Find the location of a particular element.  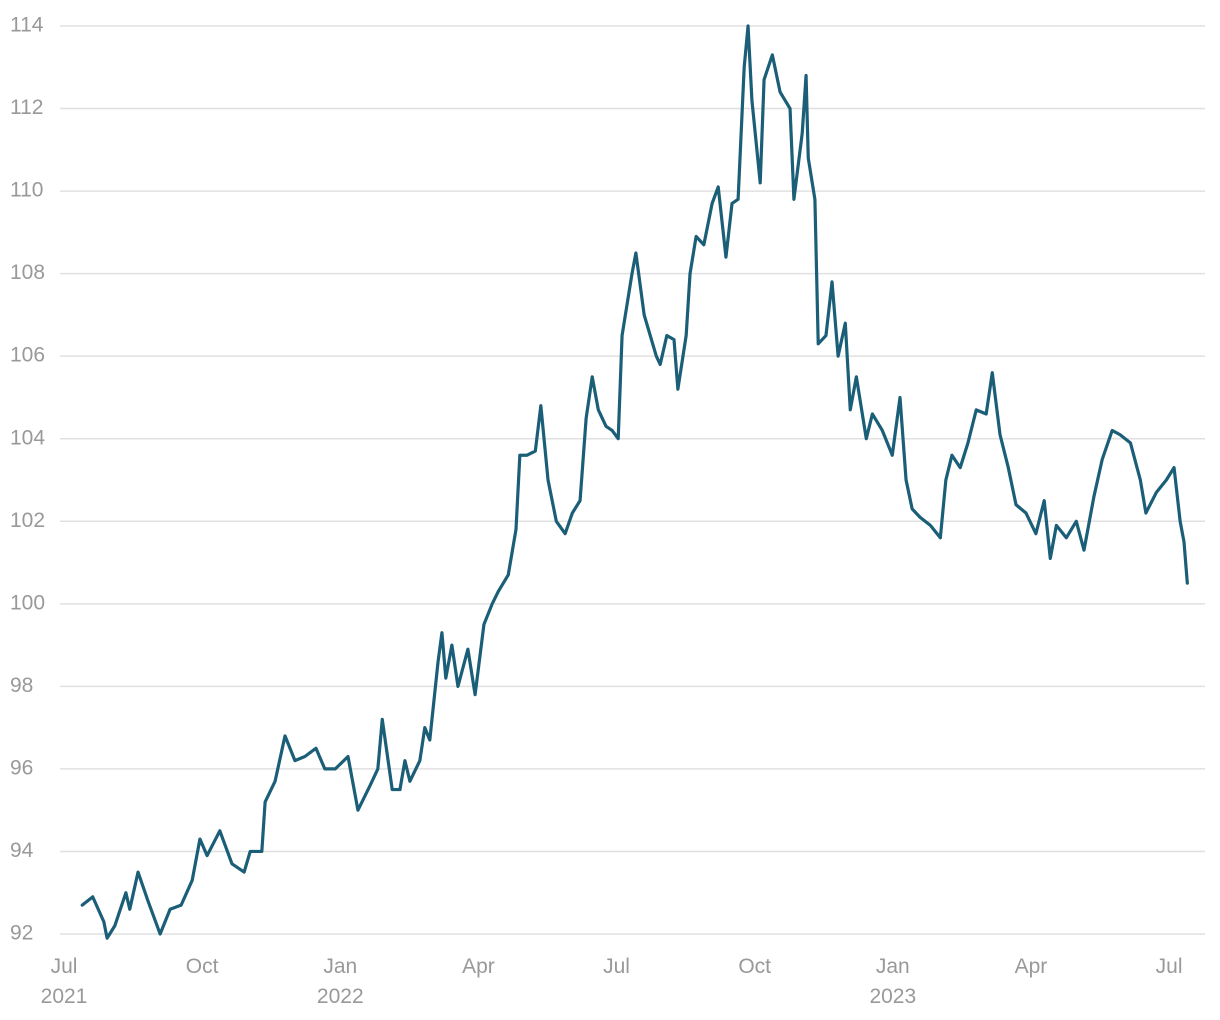

y-tick-label: 94 is located at coordinates (22, 850).